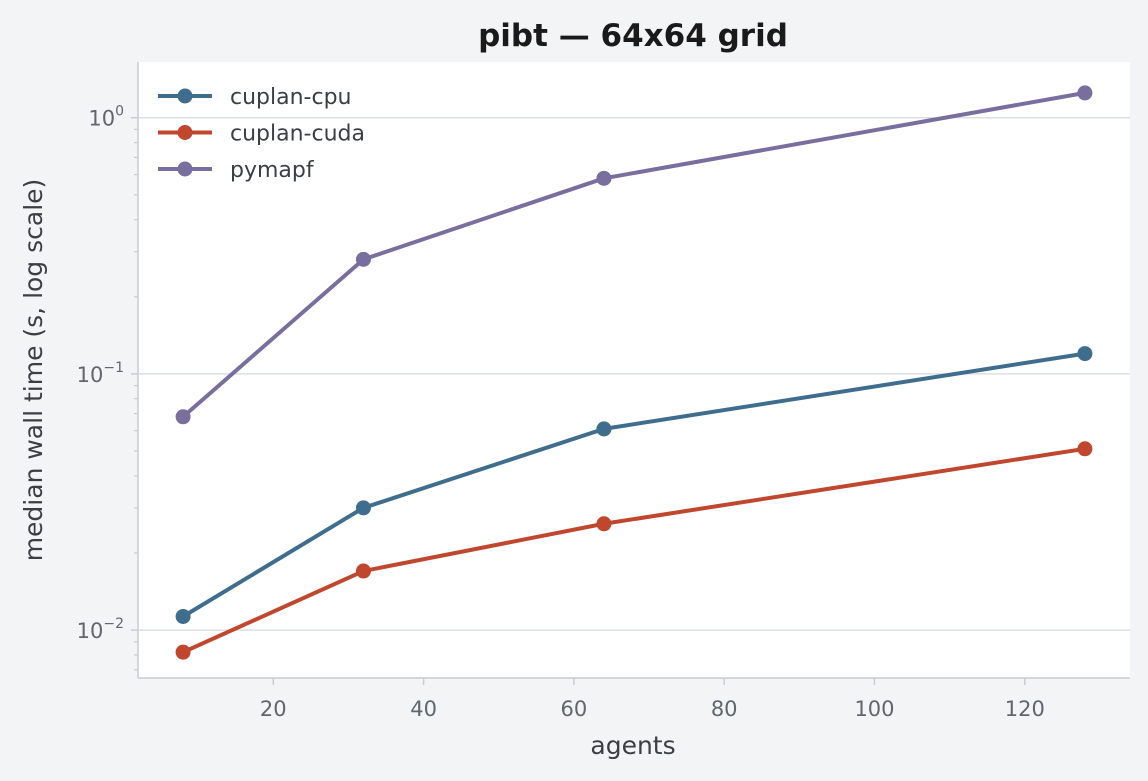 The width and height of the screenshot is (1148, 781). I want to click on legend-item-cuplan-cpu: cuplan-cpu, so click(254, 97).